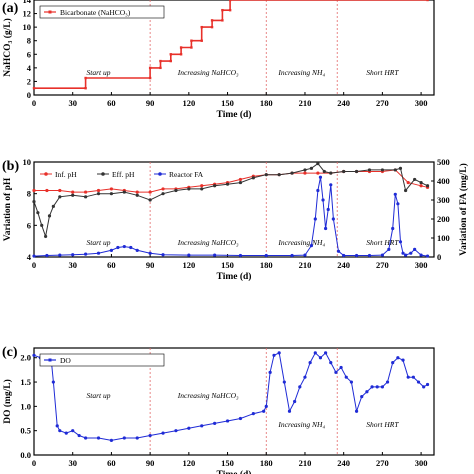  Describe the element at coordinates (25, 406) in the screenshot. I see `y-tick-label: 1.0` at that location.